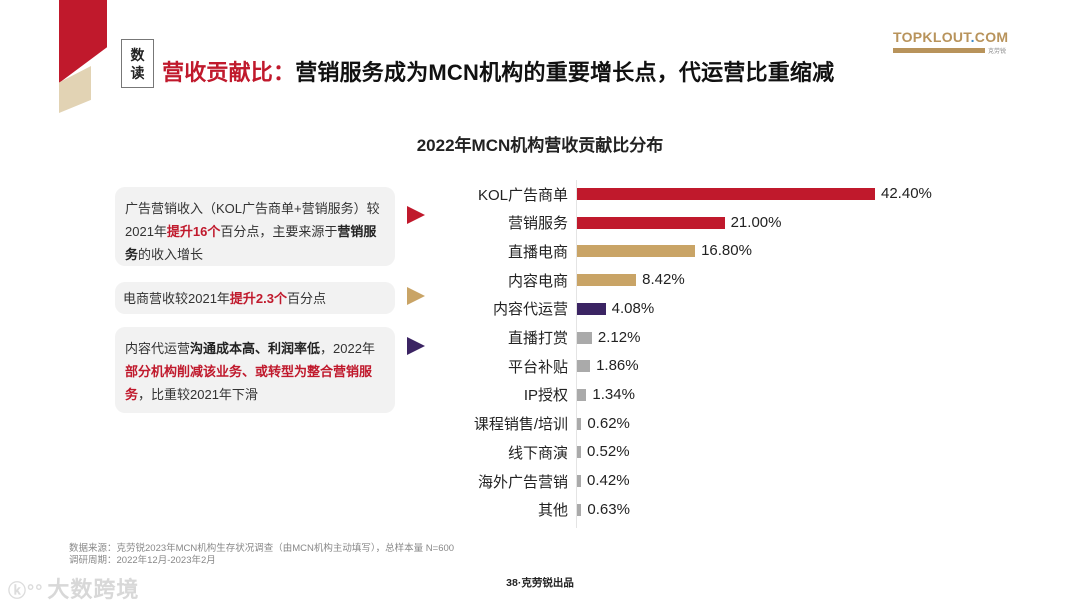 This screenshot has height=607, width=1080. I want to click on bar-group: 0.62%, so click(603, 423).